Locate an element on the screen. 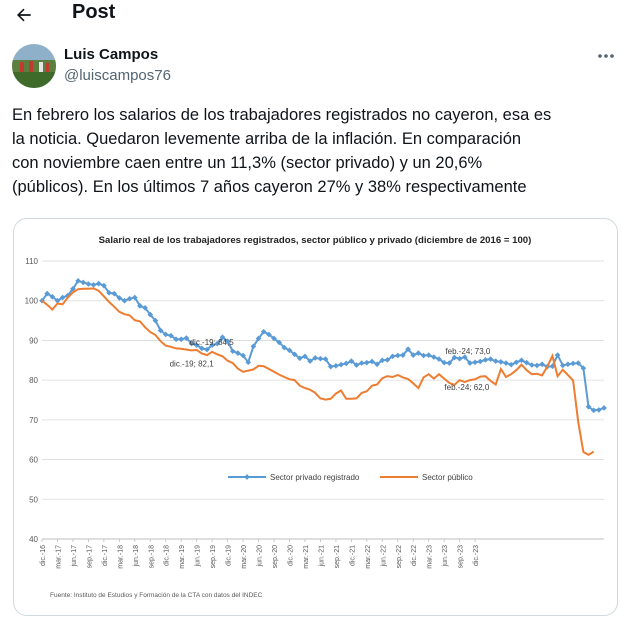 The image size is (640, 625). x-tick-label: sep.-17 is located at coordinates (89, 556).